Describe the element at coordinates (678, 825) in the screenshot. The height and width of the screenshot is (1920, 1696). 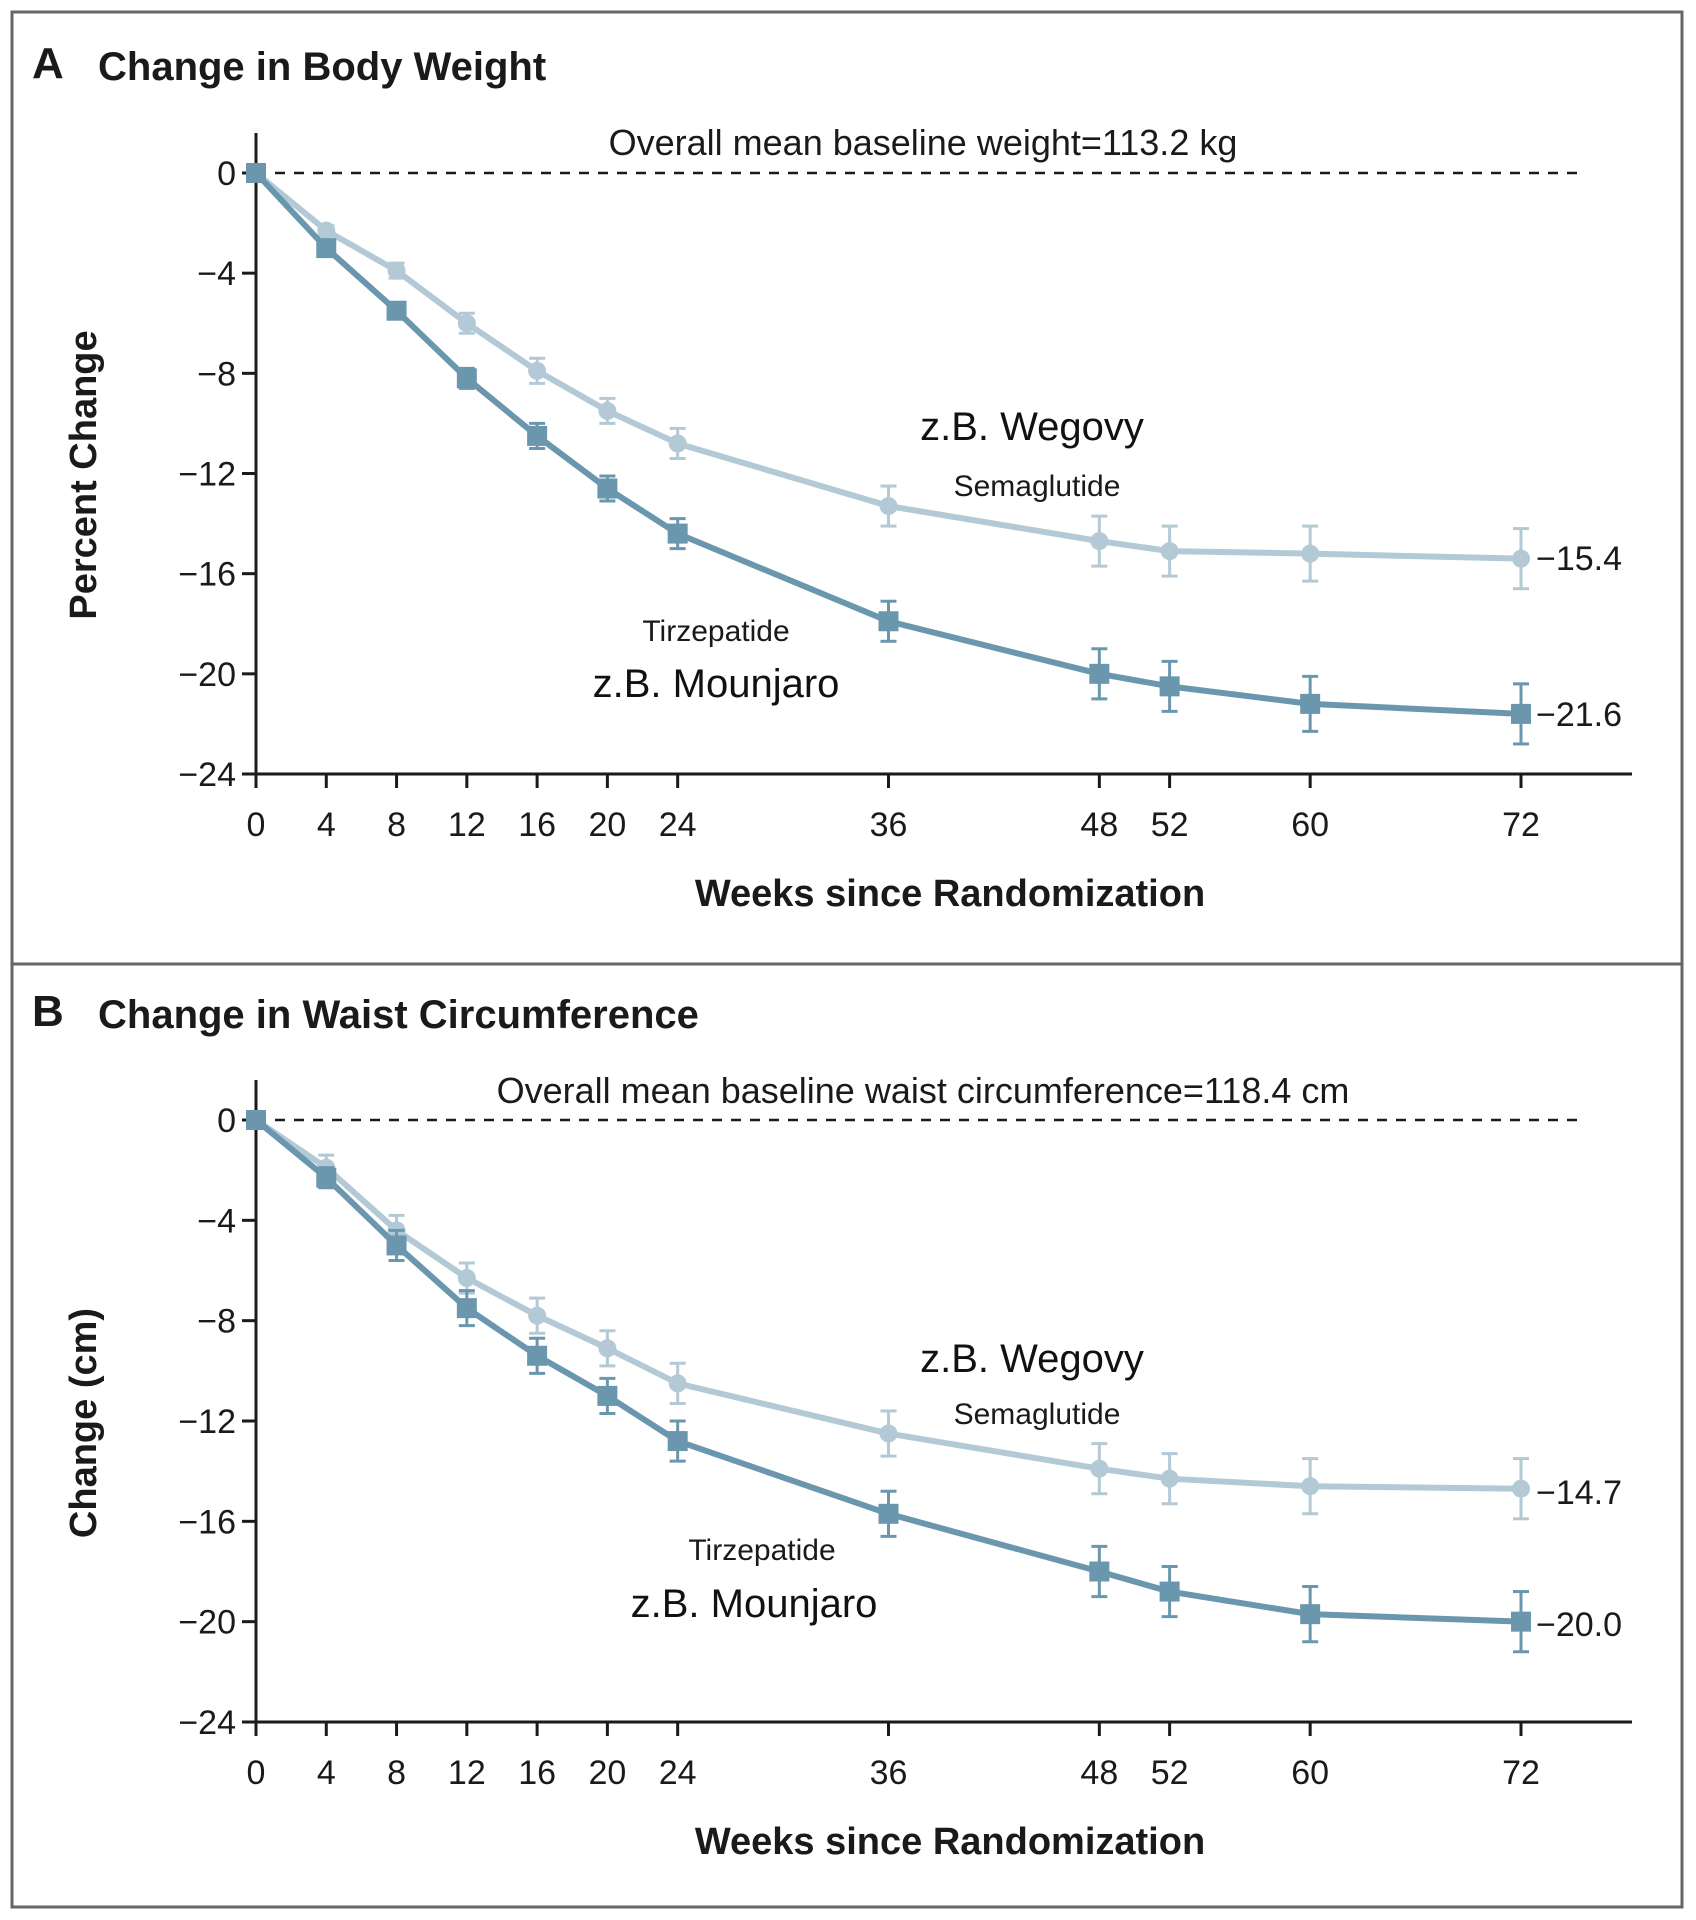
I see `x-tick-label: 24` at that location.